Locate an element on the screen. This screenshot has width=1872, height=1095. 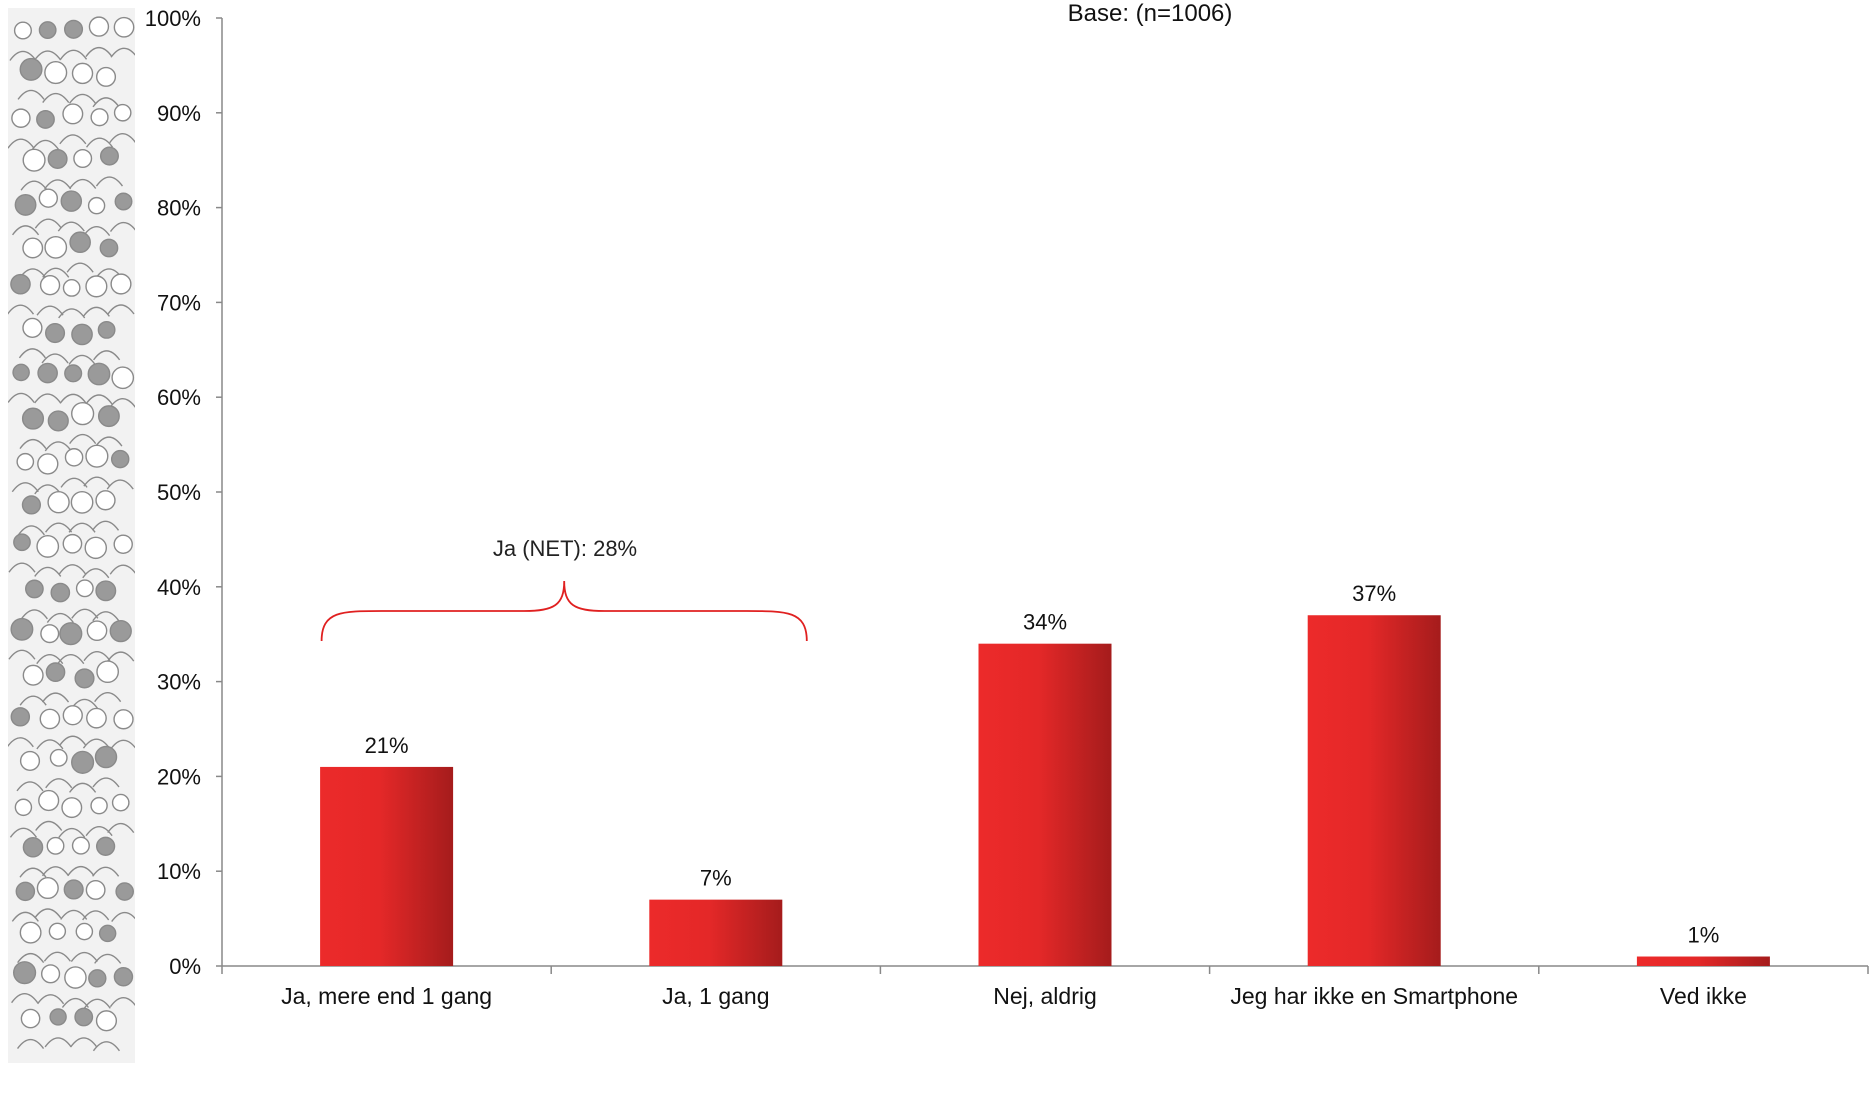
bar-value-label: 37% is located at coordinates (1374, 593).